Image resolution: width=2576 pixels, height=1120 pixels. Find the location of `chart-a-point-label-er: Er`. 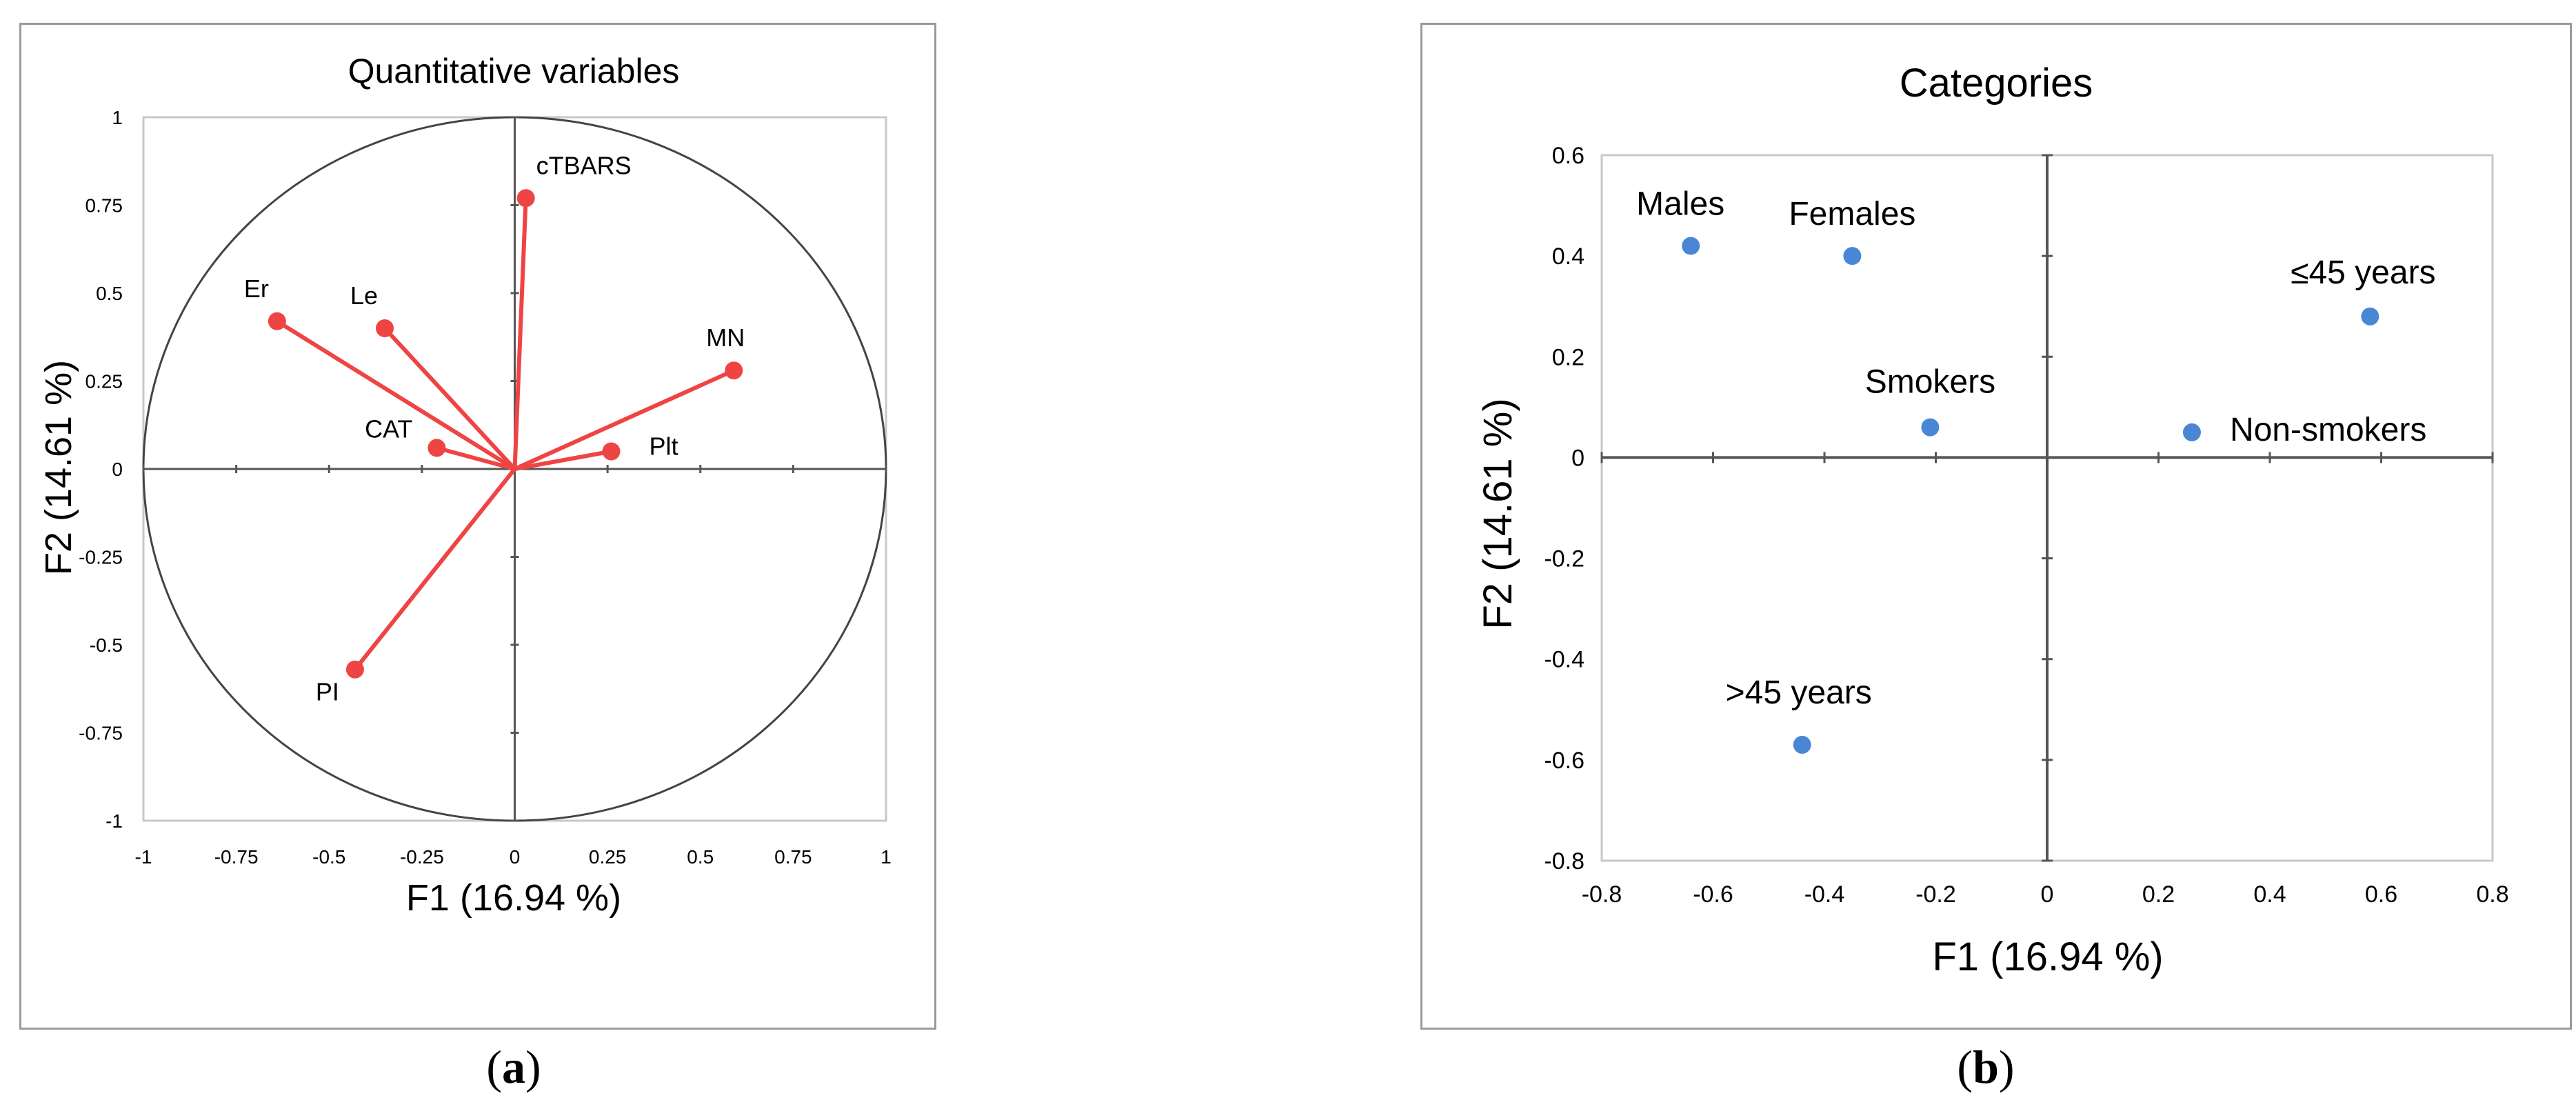

chart-a-point-label-er: Er is located at coordinates (256, 288).